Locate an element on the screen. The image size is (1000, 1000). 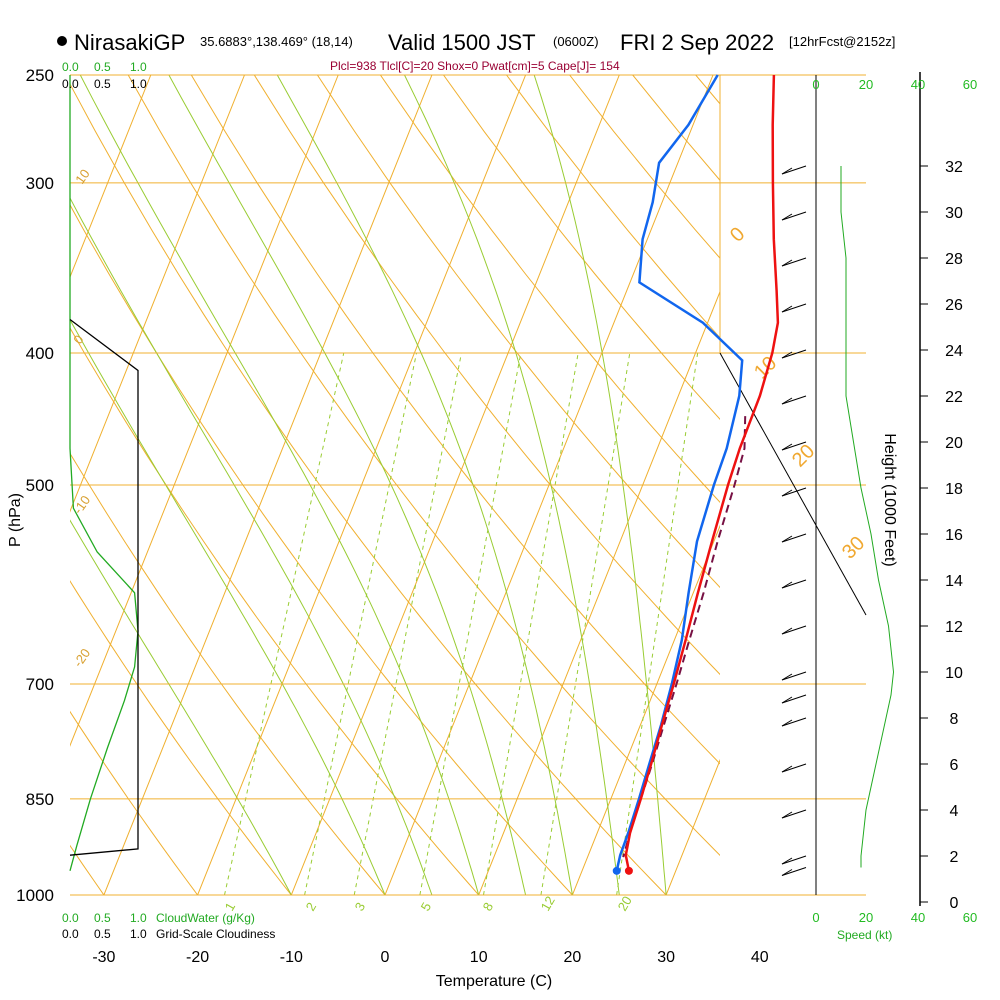
height-tick-label: 4 is located at coordinates (954, 811).